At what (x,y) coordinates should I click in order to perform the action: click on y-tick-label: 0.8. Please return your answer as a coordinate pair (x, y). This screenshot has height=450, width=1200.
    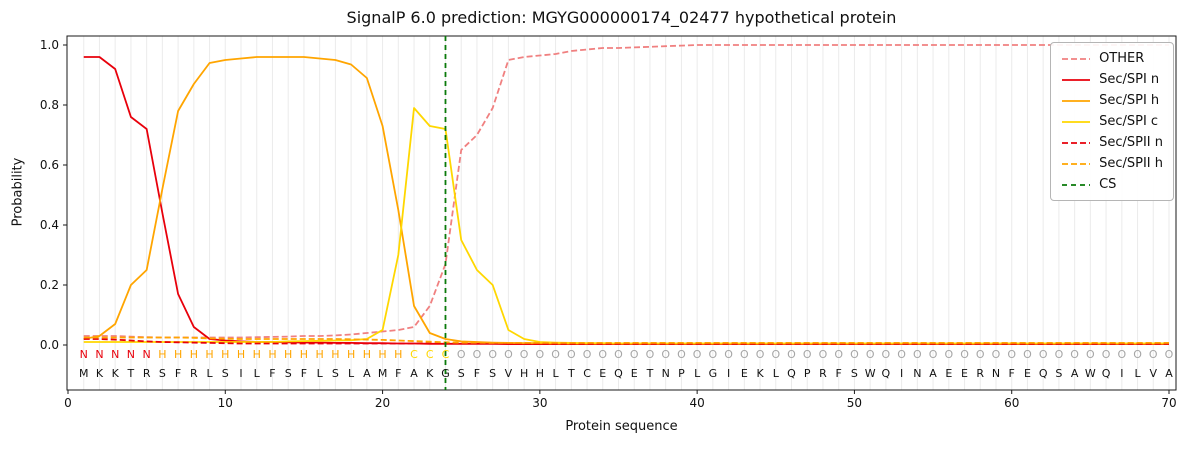
    Looking at the image, I should click on (49, 105).